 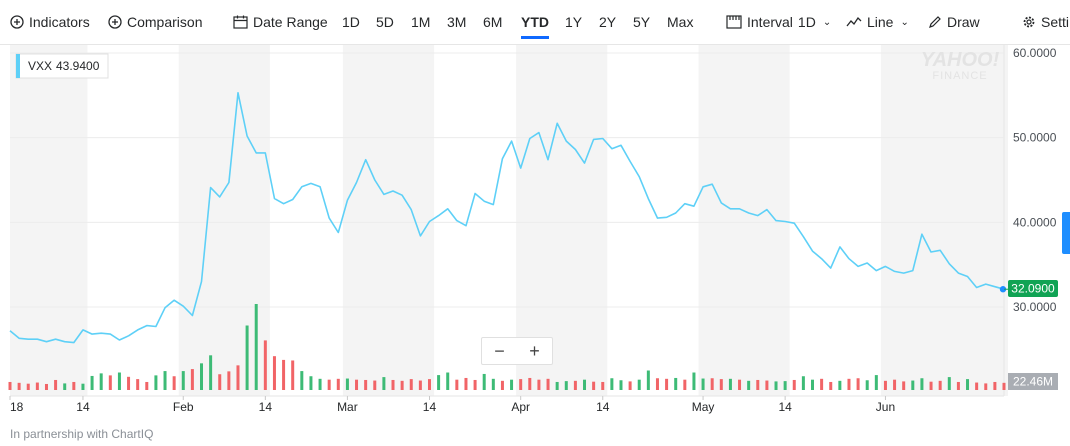 What do you see at coordinates (904, 22) in the screenshot?
I see `chevron-down-icon: ⌄` at bounding box center [904, 22].